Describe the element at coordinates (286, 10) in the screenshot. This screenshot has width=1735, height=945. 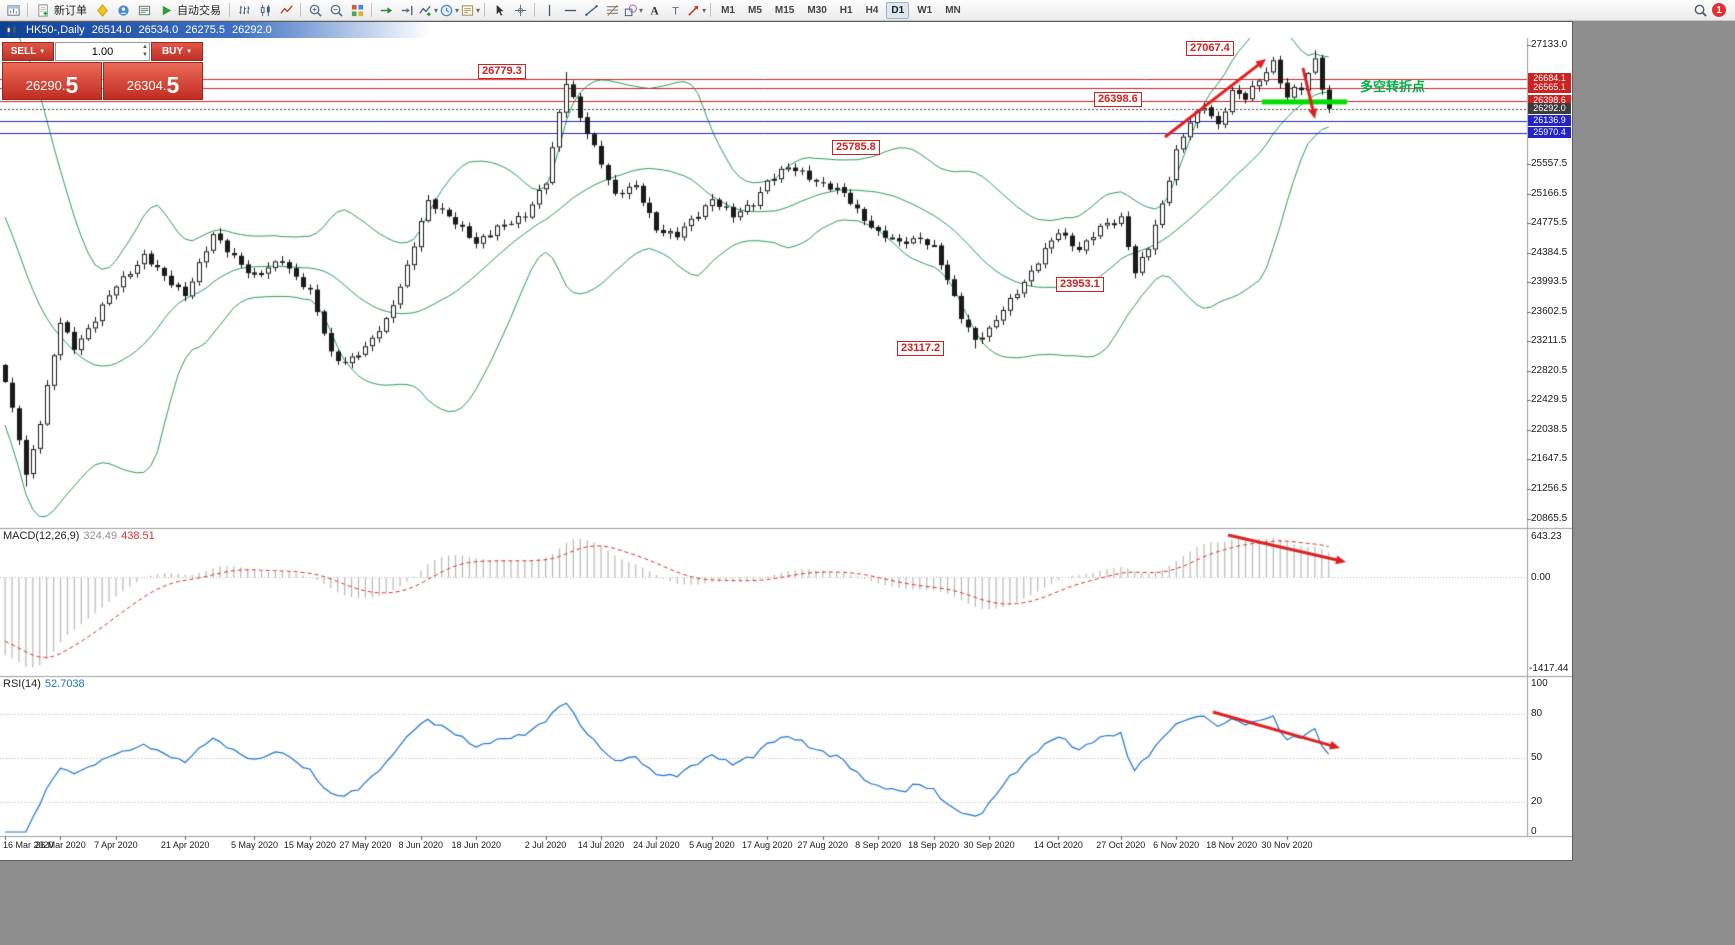
I see `line-chart-button` at that location.